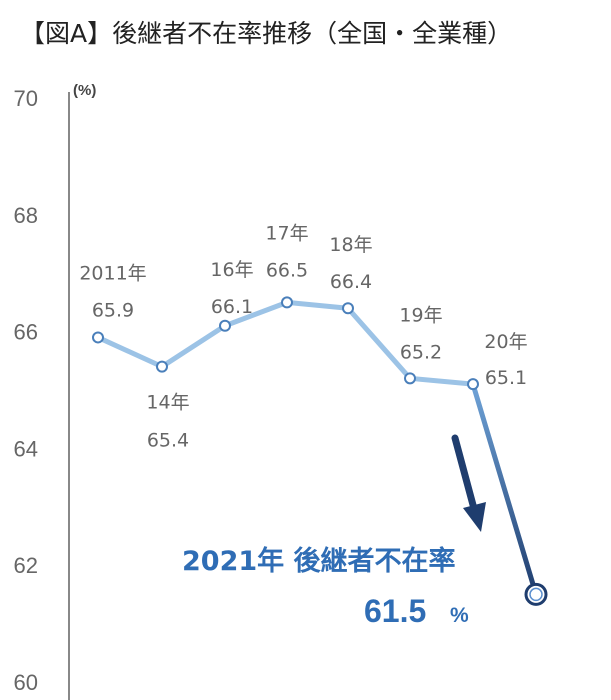 This screenshot has width=611, height=700. Describe the element at coordinates (506, 378) in the screenshot. I see `data-value-label: 65.1` at that location.